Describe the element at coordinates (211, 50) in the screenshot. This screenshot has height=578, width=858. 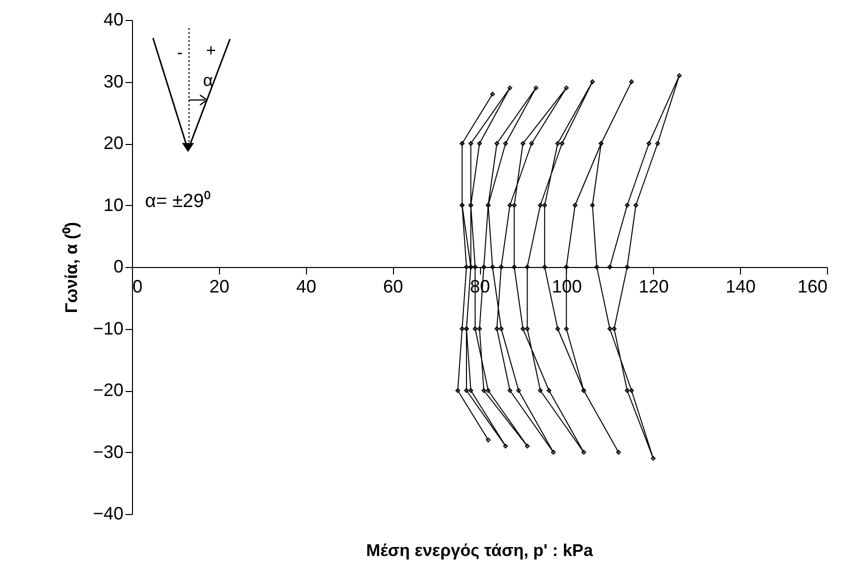
I see `annotation: +` at that location.